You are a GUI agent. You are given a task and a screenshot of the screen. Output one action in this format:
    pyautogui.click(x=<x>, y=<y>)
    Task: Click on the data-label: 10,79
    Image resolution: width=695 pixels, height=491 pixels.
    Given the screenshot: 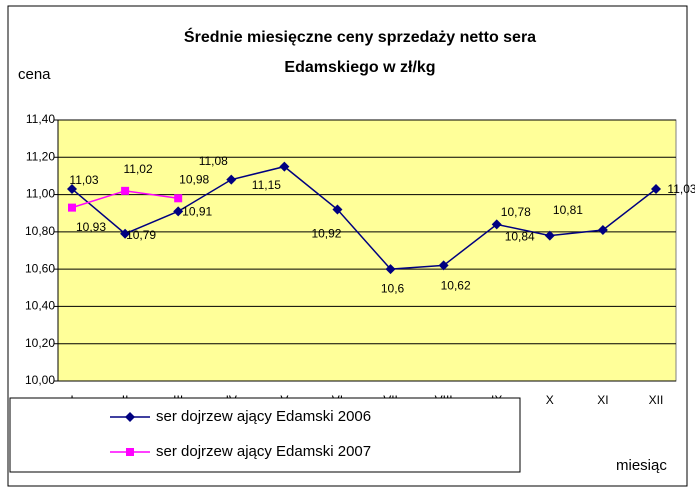 What is the action you would take?
    pyautogui.click(x=141, y=235)
    